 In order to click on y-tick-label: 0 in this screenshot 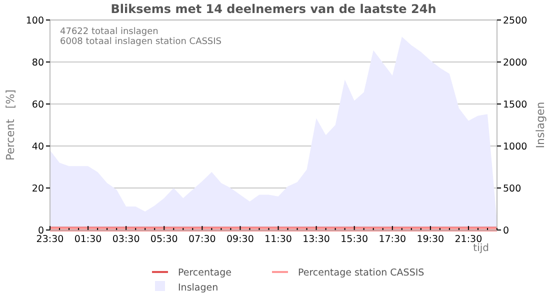, I will do `click(41, 231)`.